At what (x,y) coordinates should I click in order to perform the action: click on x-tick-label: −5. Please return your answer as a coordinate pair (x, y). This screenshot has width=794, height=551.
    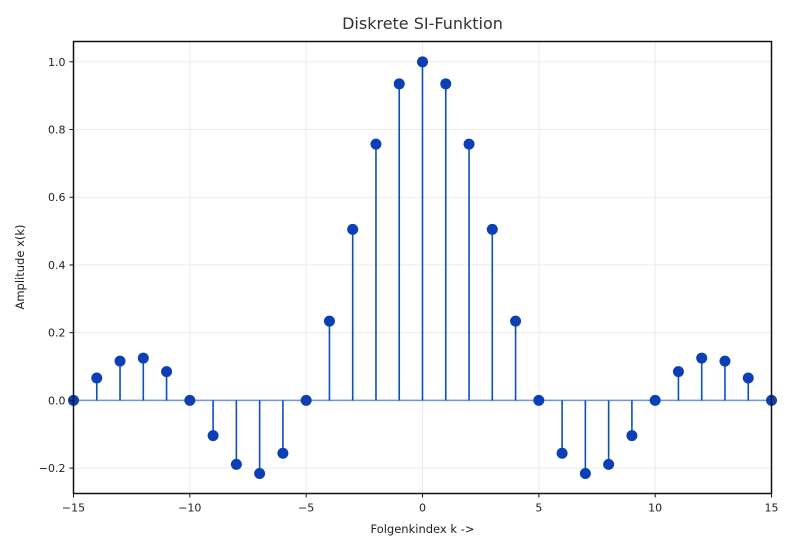
    Looking at the image, I should click on (306, 508).